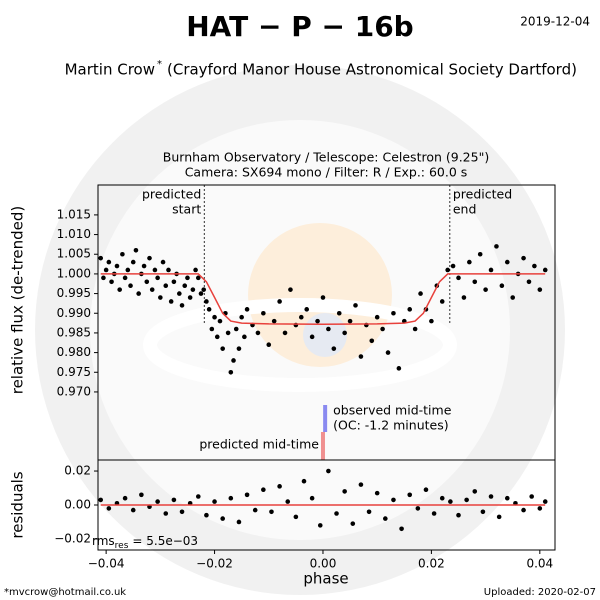  What do you see at coordinates (106, 564) in the screenshot?
I see `x-tick-label: −0.04` at bounding box center [106, 564].